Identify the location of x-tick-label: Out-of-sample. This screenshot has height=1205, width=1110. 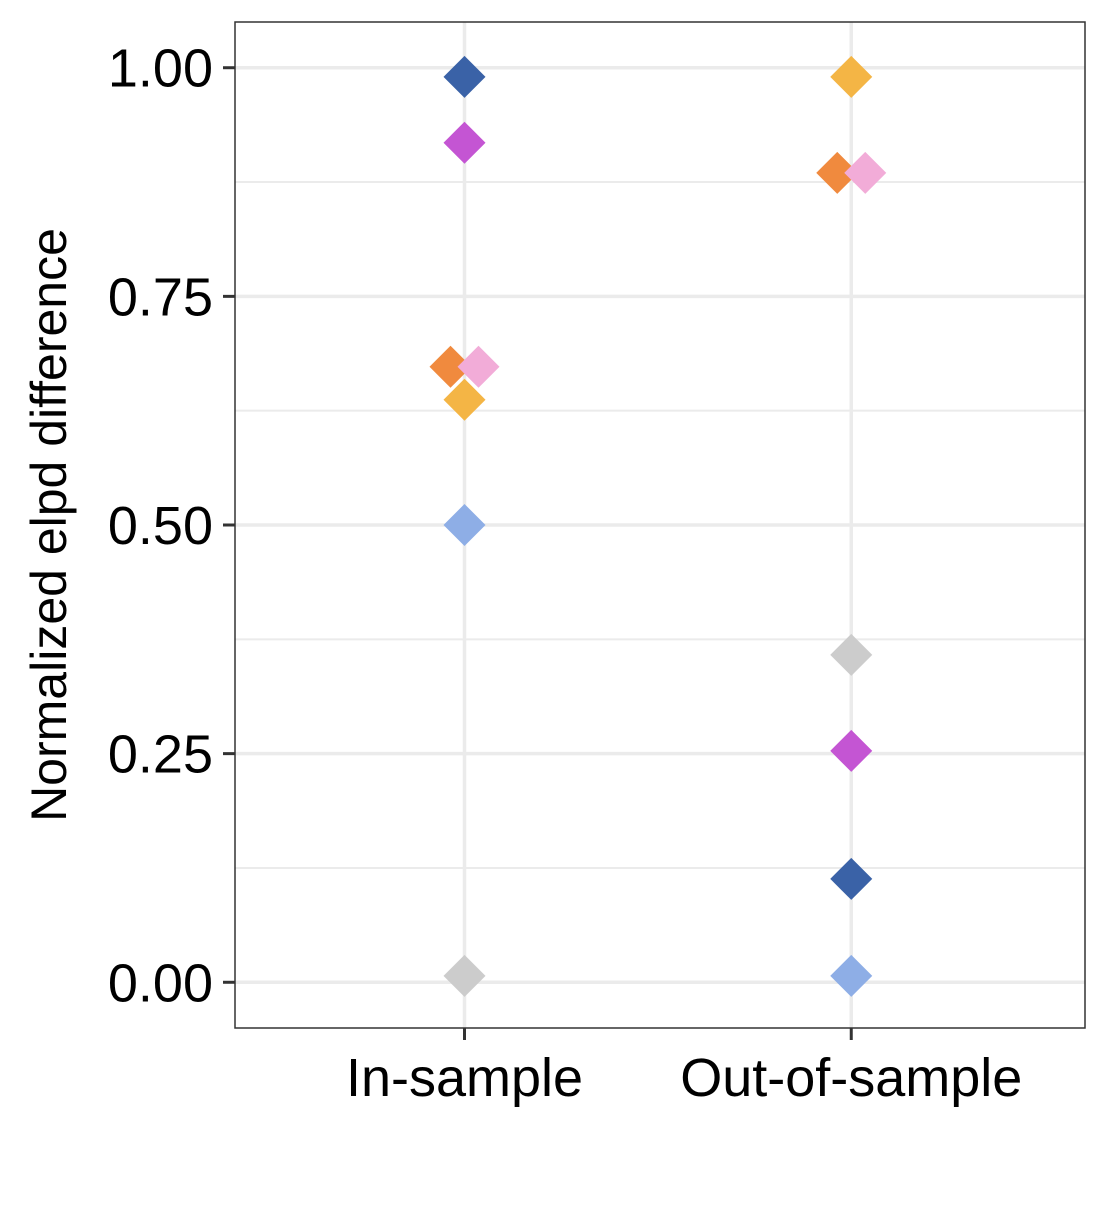
(851, 1078).